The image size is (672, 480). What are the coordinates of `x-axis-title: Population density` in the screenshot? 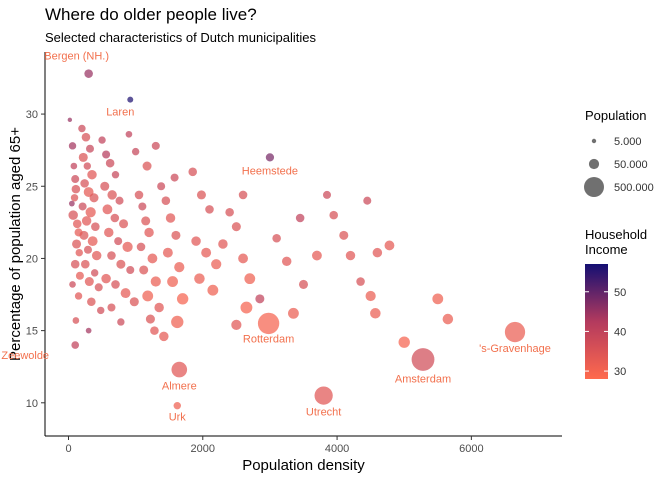 It's located at (303, 465).